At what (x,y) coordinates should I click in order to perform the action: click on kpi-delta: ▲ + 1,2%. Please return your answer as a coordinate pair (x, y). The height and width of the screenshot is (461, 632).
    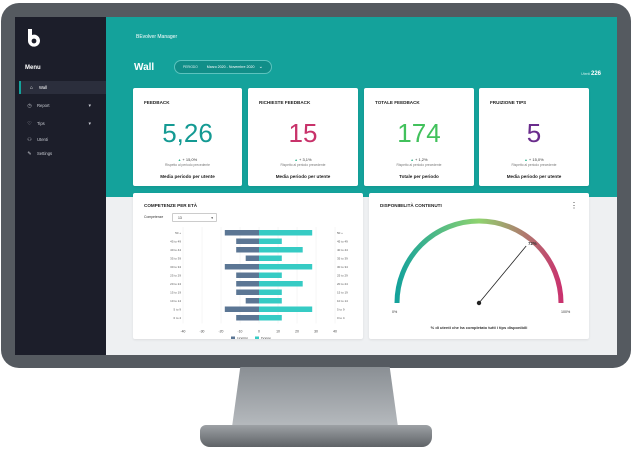
    Looking at the image, I should click on (419, 159).